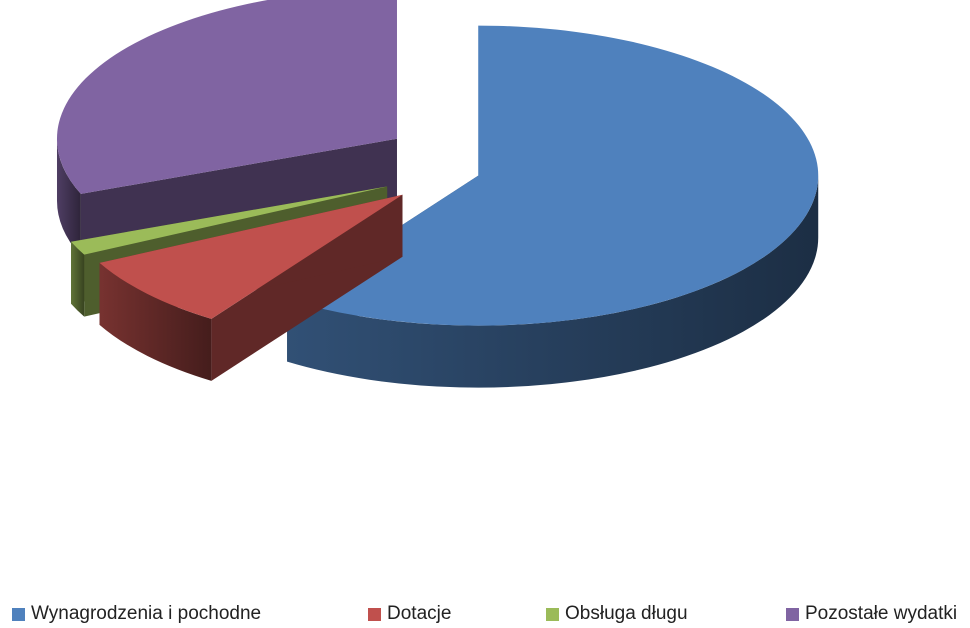 This screenshot has height=628, width=970. What do you see at coordinates (419, 613) in the screenshot?
I see `legend-label: Dotacje` at bounding box center [419, 613].